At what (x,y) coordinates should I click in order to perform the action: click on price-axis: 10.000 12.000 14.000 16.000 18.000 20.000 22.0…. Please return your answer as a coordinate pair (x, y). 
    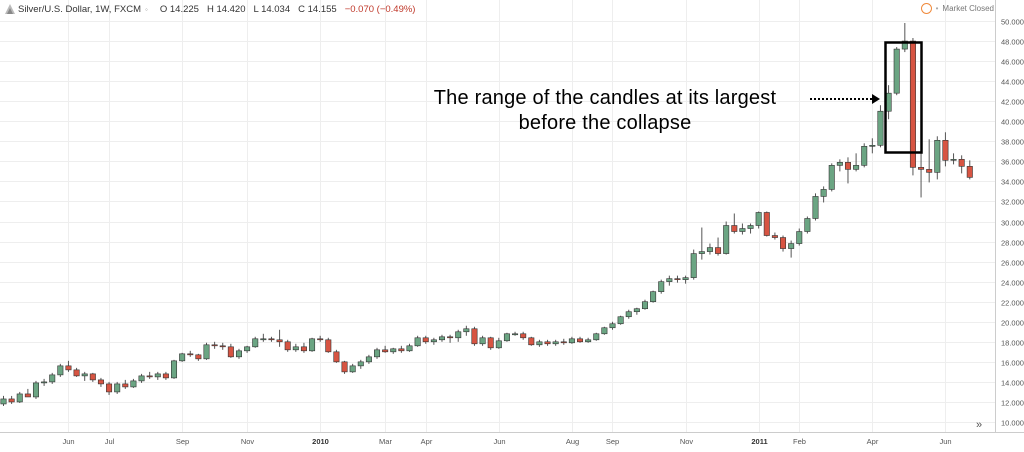
    Looking at the image, I should click on (1012, 223).